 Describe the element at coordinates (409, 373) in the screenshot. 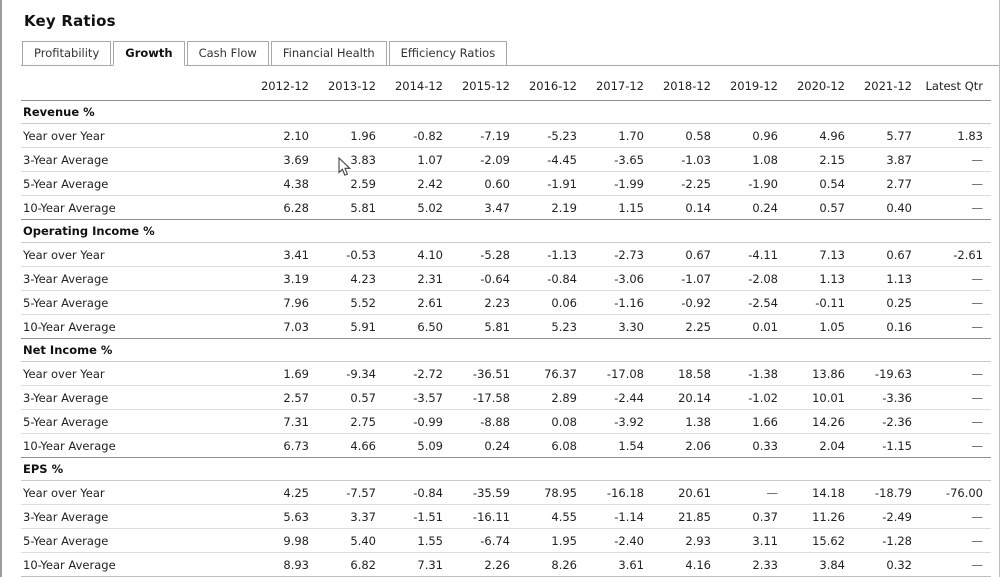

I see `value-cell: -2.72` at that location.